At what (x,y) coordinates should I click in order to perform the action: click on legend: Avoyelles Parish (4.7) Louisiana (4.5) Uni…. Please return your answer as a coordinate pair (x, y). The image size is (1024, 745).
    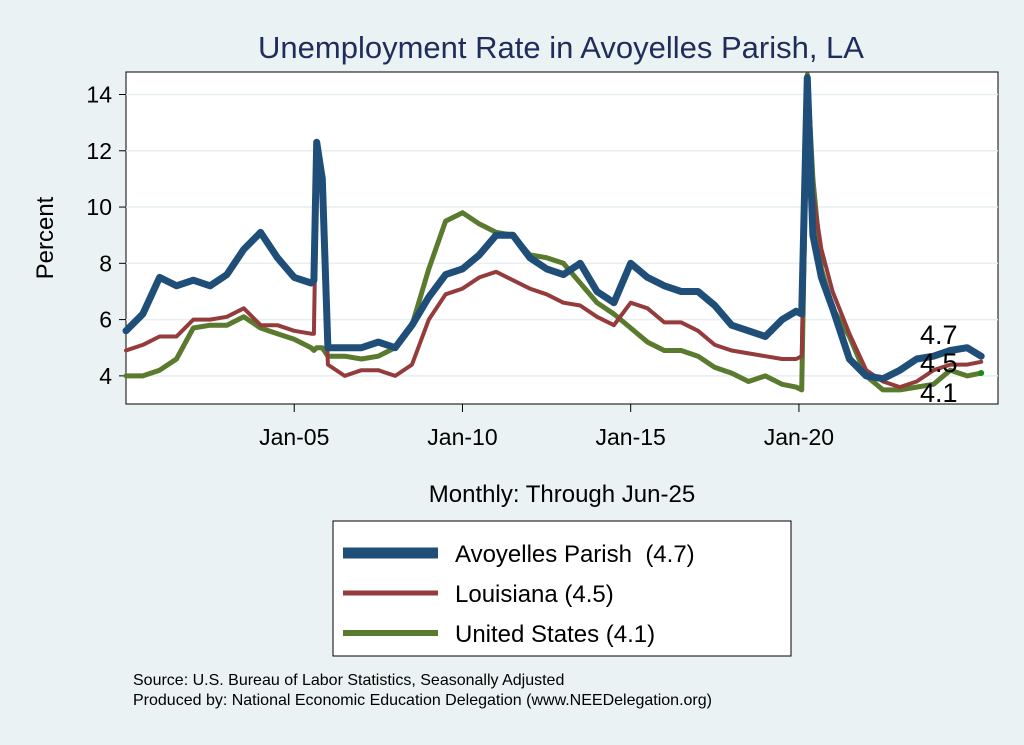
    Looking at the image, I should click on (562, 588).